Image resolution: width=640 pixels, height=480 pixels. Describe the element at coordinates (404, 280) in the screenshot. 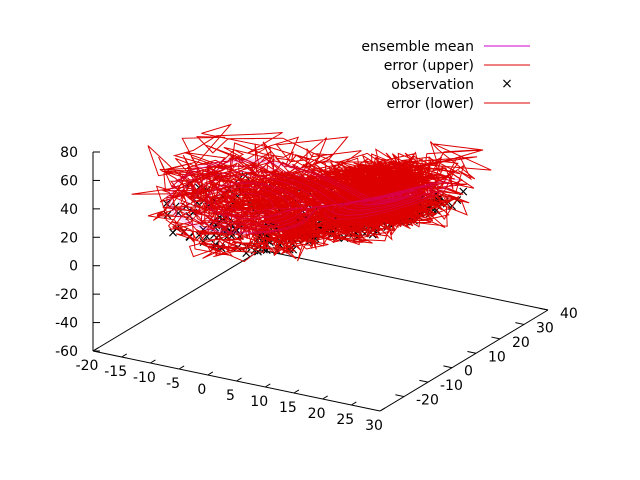

I see `x-axis-back-line` at that location.